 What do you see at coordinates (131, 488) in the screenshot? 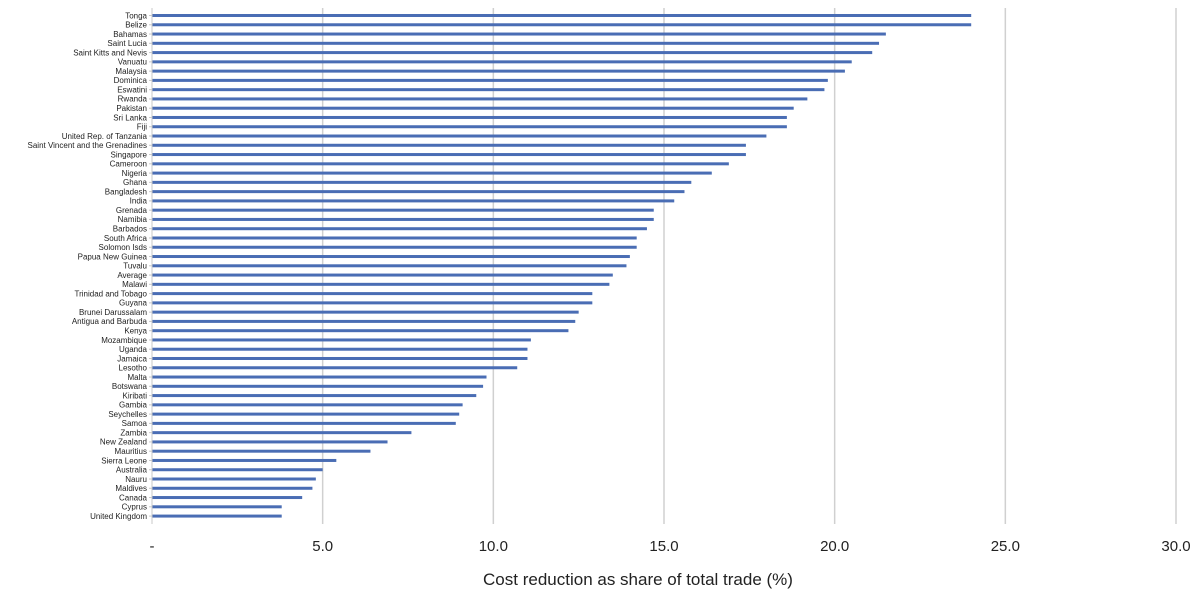
I see `category-label: Maldives` at bounding box center [131, 488].